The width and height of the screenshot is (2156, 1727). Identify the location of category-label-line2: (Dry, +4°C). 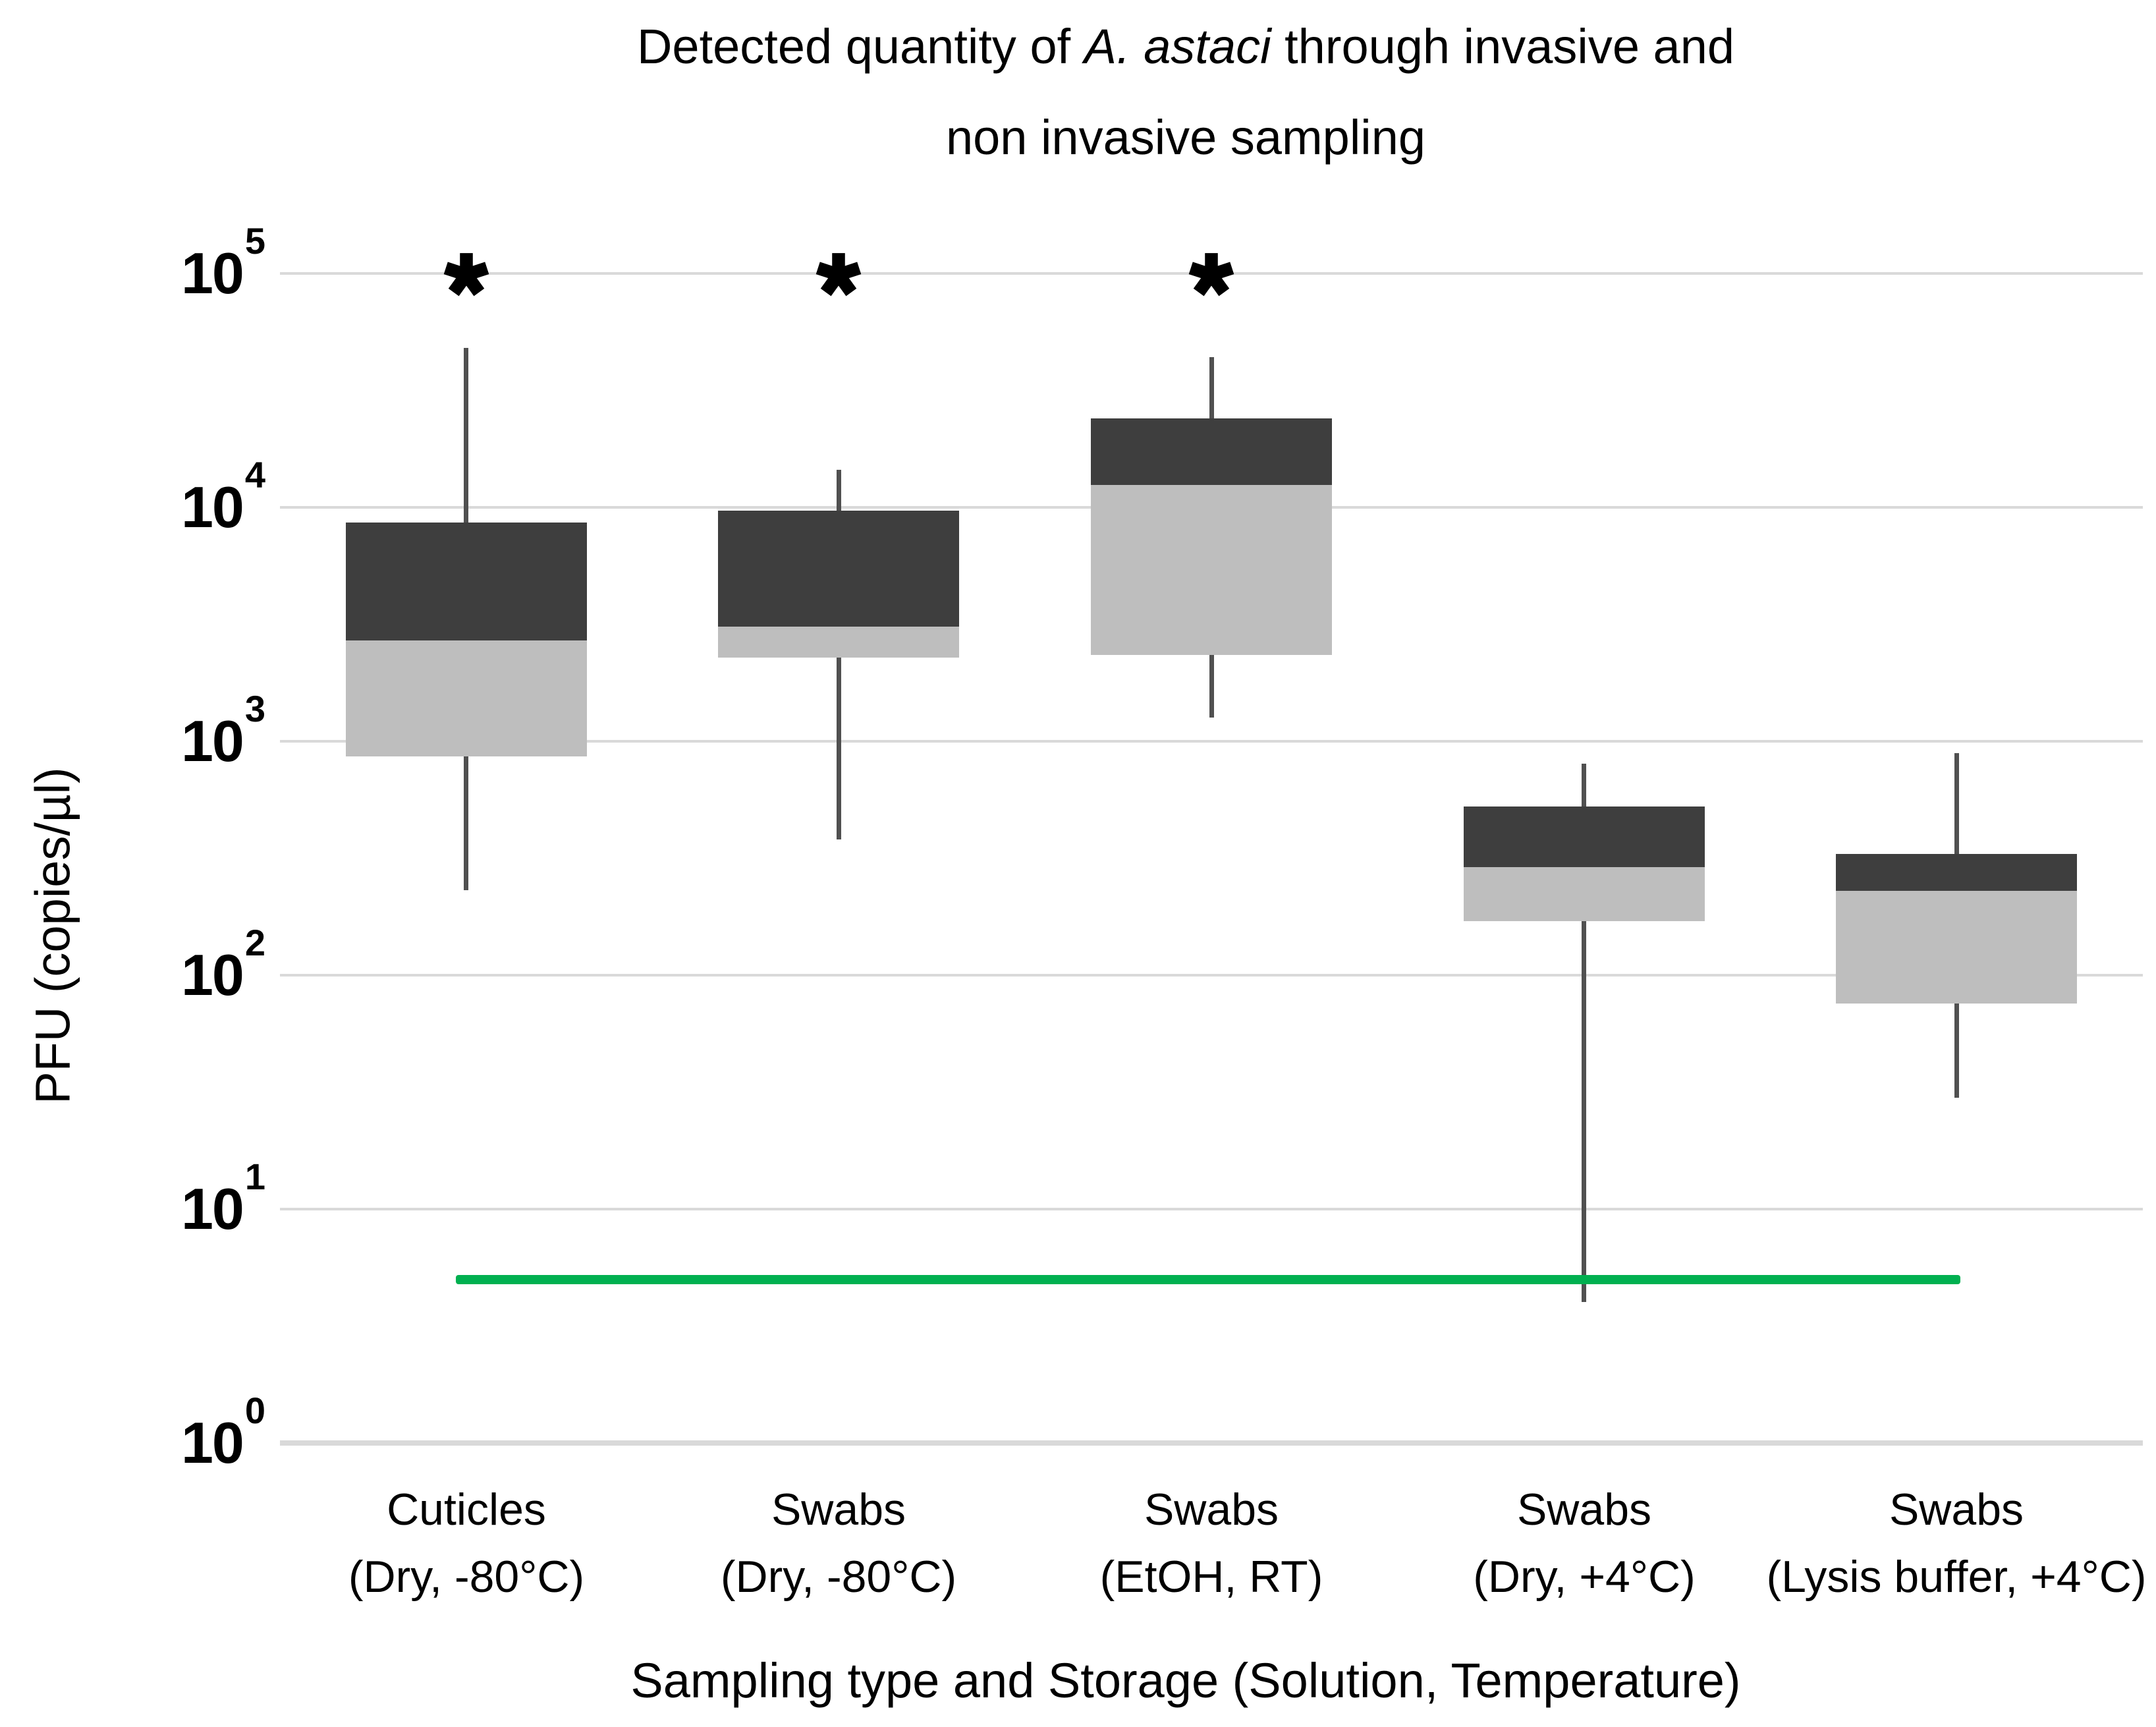
(1584, 1577).